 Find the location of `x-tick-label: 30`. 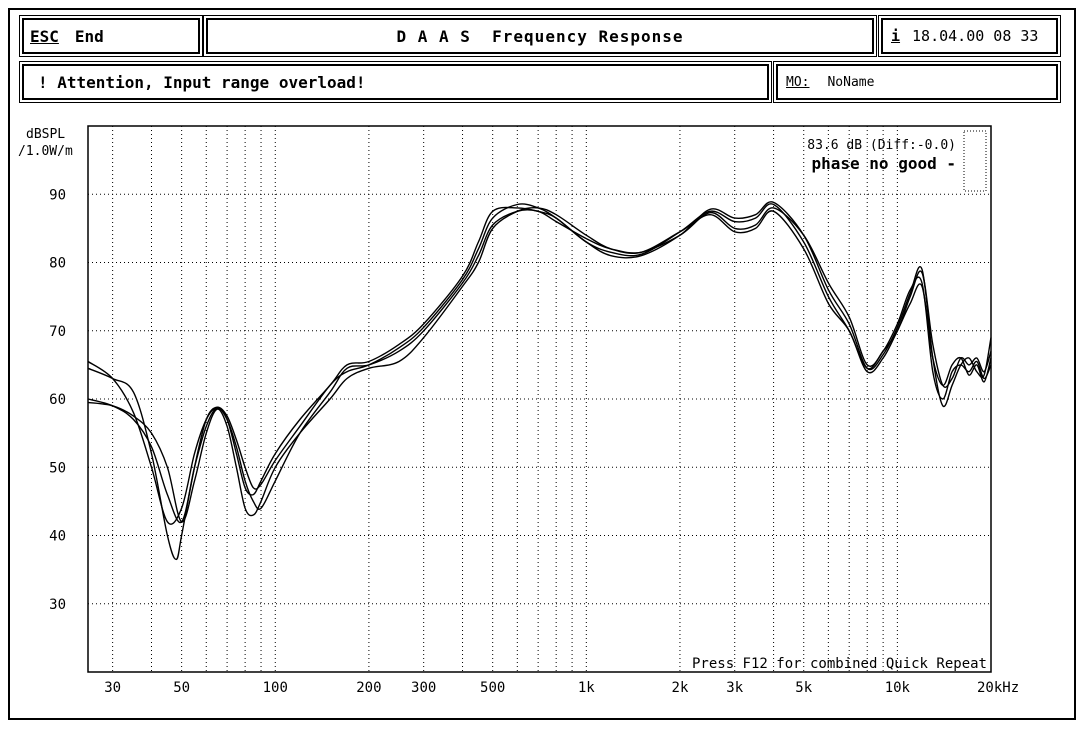

x-tick-label: 30 is located at coordinates (112, 688).